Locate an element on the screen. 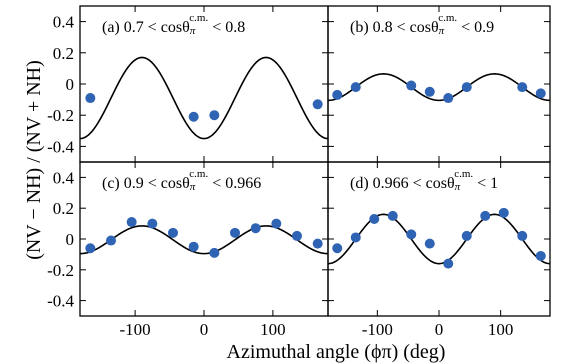 The width and height of the screenshot is (564, 364). x-axis-label: Azimuthal angle (ϕπ) (deg) is located at coordinates (336, 352).